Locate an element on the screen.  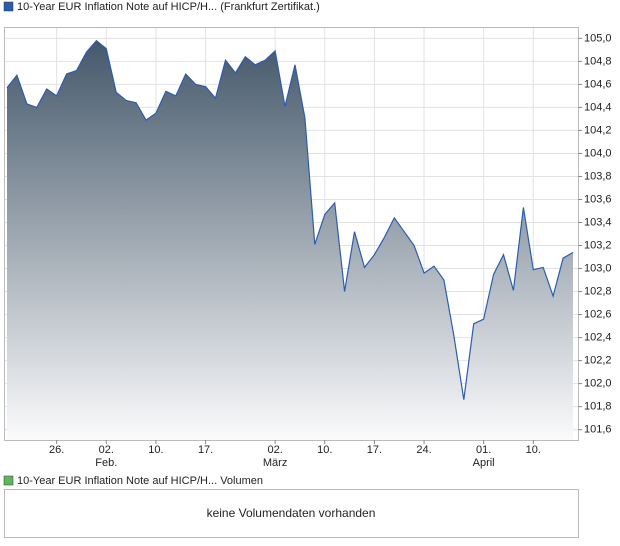
legend-swatch is located at coordinates (8, 6).